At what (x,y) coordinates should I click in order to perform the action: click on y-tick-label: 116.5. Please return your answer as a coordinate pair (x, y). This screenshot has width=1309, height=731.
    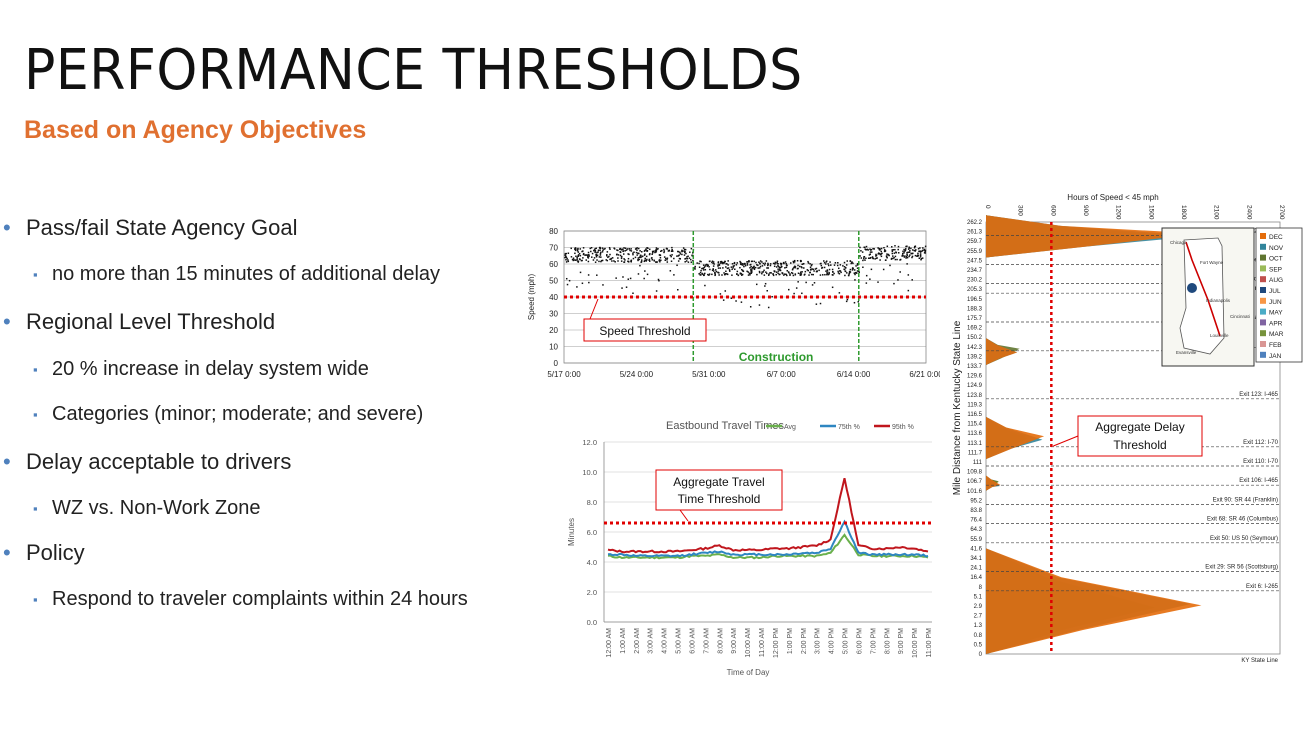
    Looking at the image, I should click on (974, 415).